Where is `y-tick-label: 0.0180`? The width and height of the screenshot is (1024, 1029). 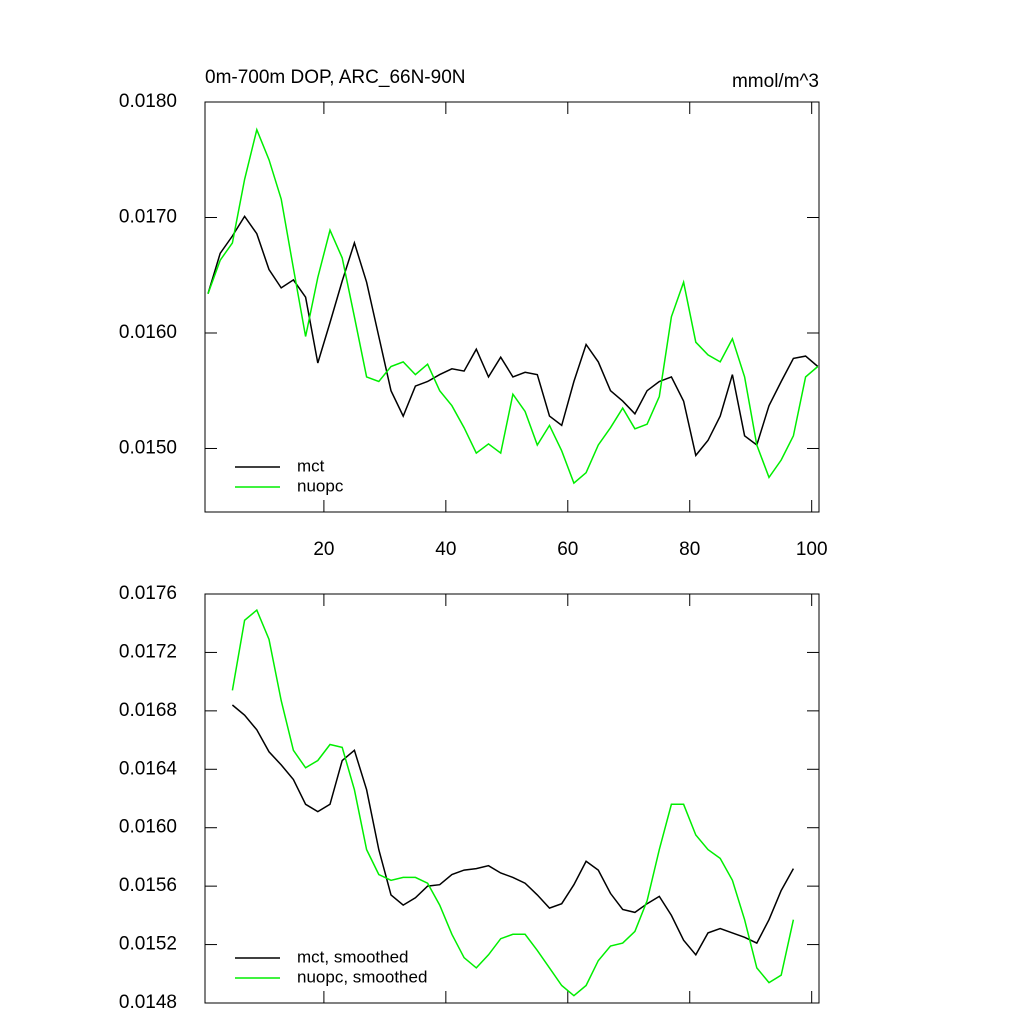 y-tick-label: 0.0180 is located at coordinates (148, 101).